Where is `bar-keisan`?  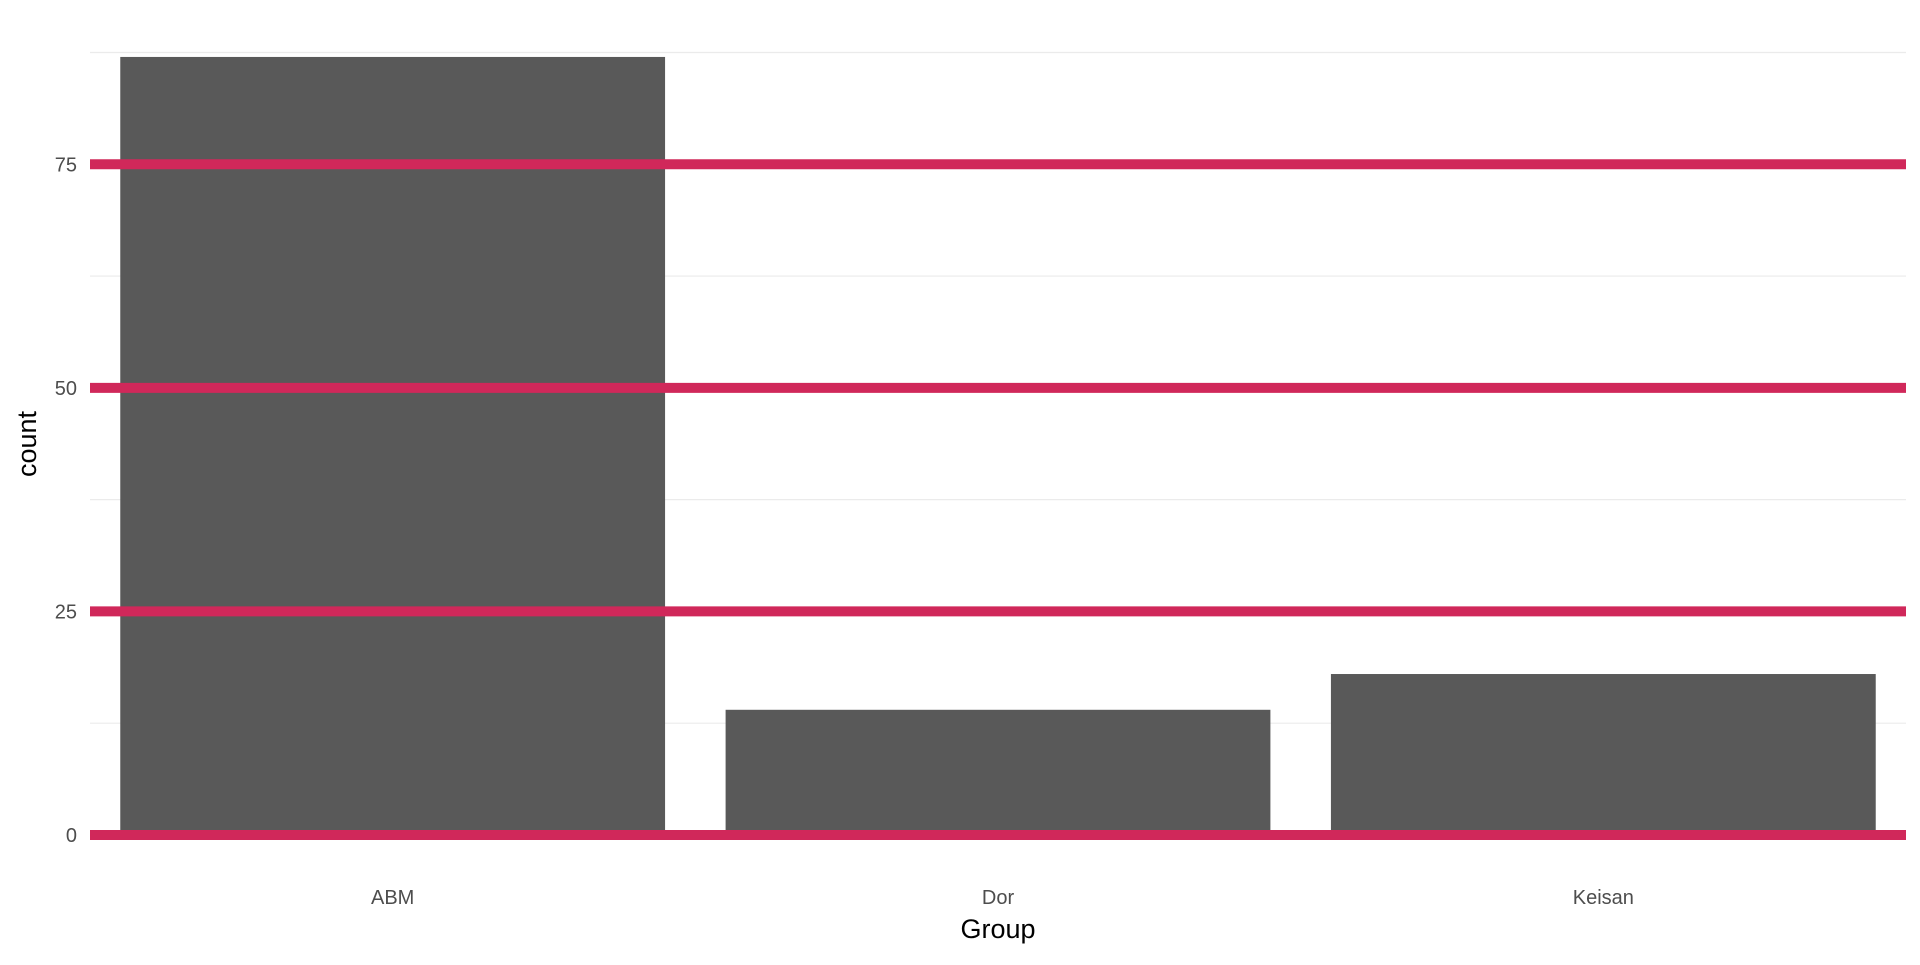
bar-keisan is located at coordinates (1603, 754).